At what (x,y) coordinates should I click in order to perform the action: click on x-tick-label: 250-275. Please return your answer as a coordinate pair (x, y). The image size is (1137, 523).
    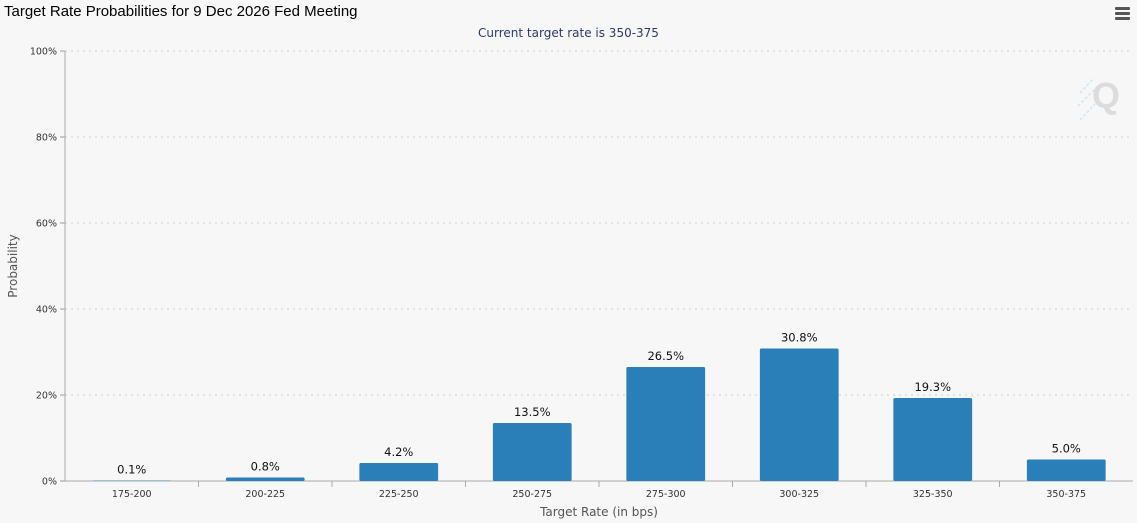
    Looking at the image, I should click on (532, 494).